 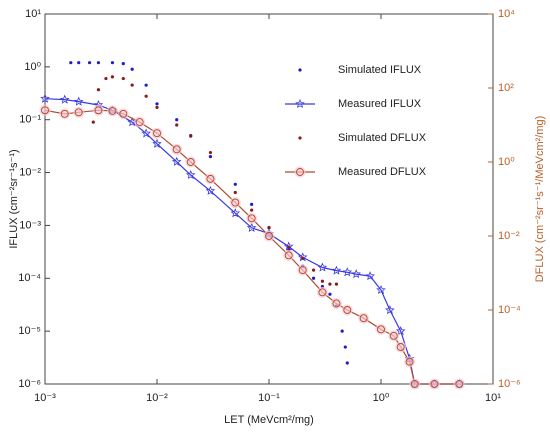 I want to click on y2-tick-label: 10⁻², so click(x=509, y=236).